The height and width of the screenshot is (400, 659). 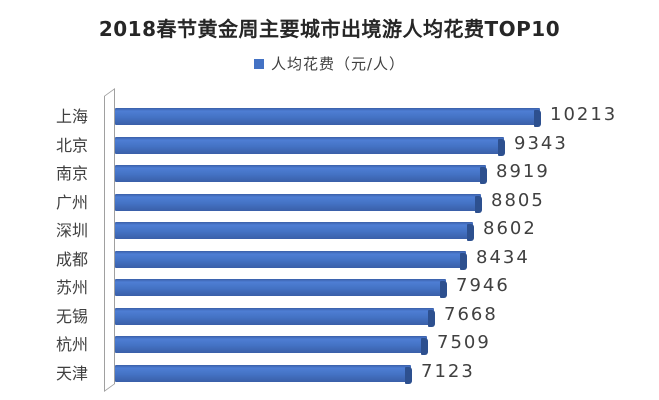 What do you see at coordinates (71, 259) in the screenshot?
I see `category-label: 成都` at bounding box center [71, 259].